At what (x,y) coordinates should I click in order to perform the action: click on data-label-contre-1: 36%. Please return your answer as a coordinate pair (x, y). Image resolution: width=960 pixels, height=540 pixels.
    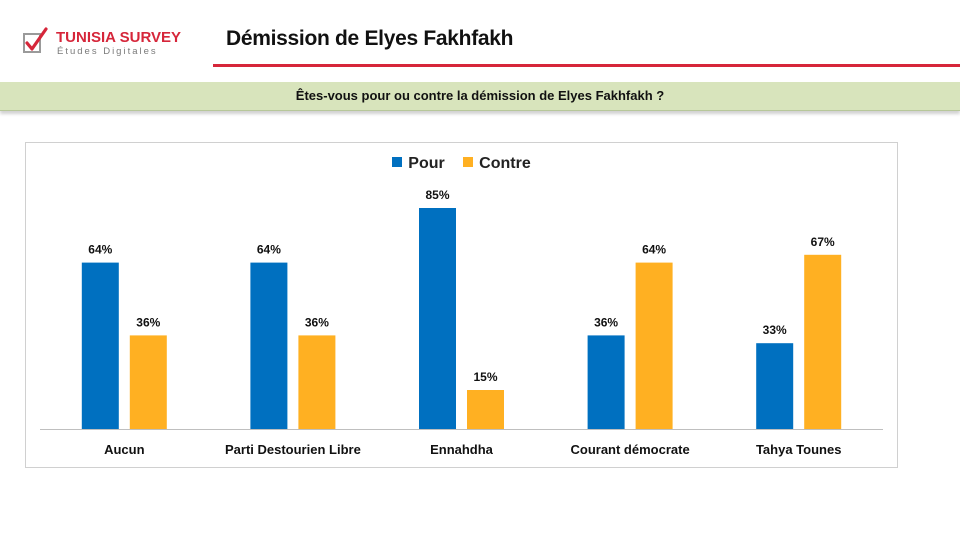
    Looking at the image, I should click on (317, 322).